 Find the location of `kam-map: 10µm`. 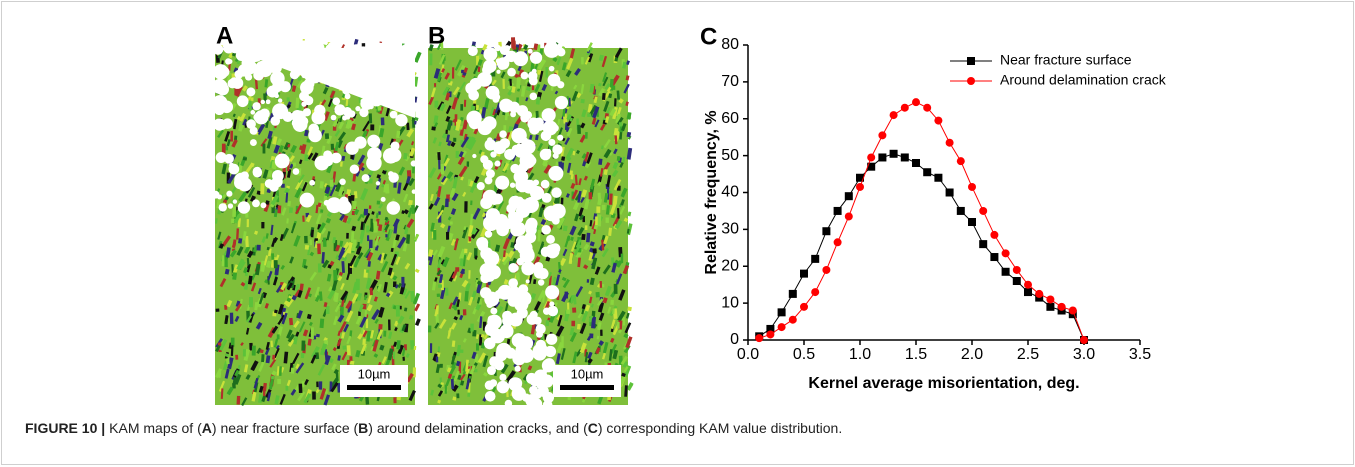

kam-map: 10µm is located at coordinates (531, 223).